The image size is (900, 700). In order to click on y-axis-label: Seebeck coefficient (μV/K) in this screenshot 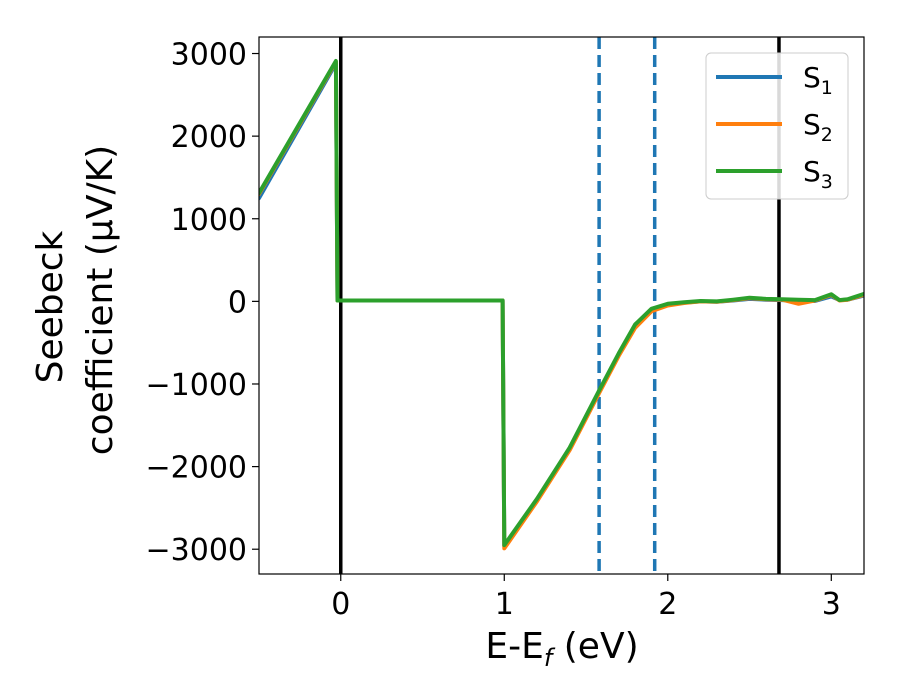, I will do `click(75, 300)`.